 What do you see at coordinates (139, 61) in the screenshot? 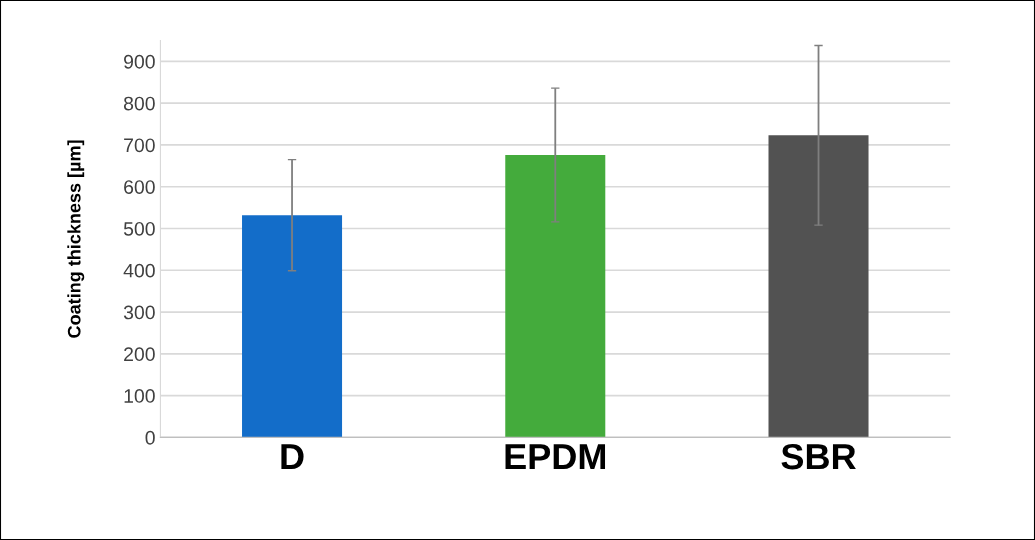
I see `y-tick-label: 900` at bounding box center [139, 61].